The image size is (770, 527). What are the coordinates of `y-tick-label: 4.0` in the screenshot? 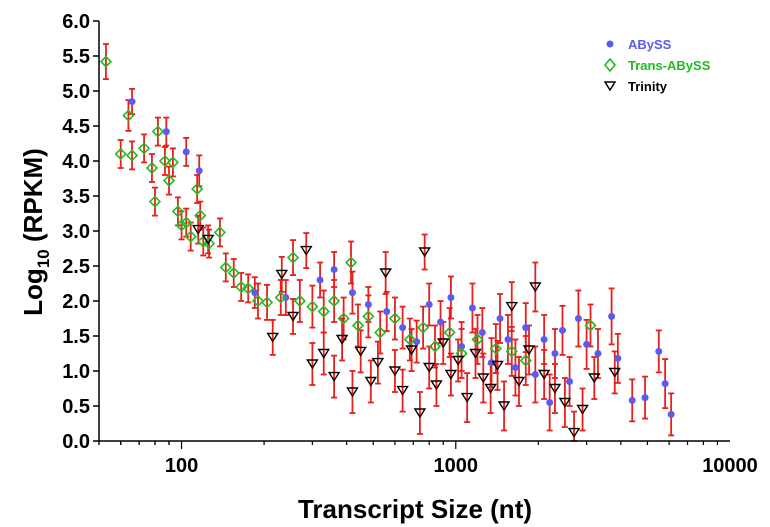 It's located at (76, 162).